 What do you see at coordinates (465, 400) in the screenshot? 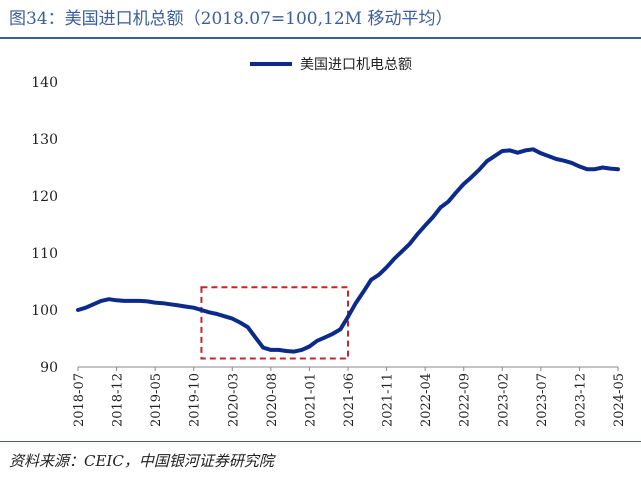
I see `x-tick-label: 2022-09` at bounding box center [465, 400].